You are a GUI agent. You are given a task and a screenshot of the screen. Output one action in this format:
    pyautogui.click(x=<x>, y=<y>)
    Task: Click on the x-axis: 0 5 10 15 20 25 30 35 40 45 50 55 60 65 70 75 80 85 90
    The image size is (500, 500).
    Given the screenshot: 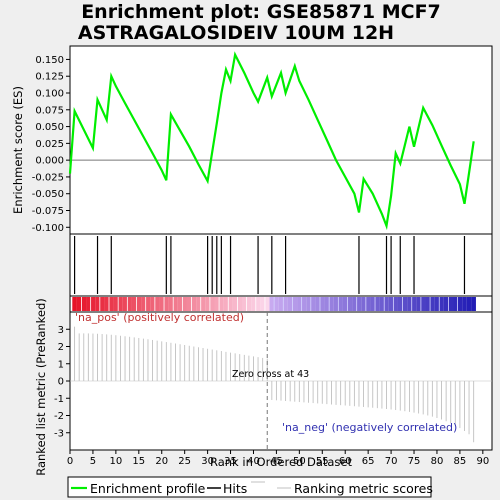 What is the action you would take?
    pyautogui.click(x=278, y=458)
    